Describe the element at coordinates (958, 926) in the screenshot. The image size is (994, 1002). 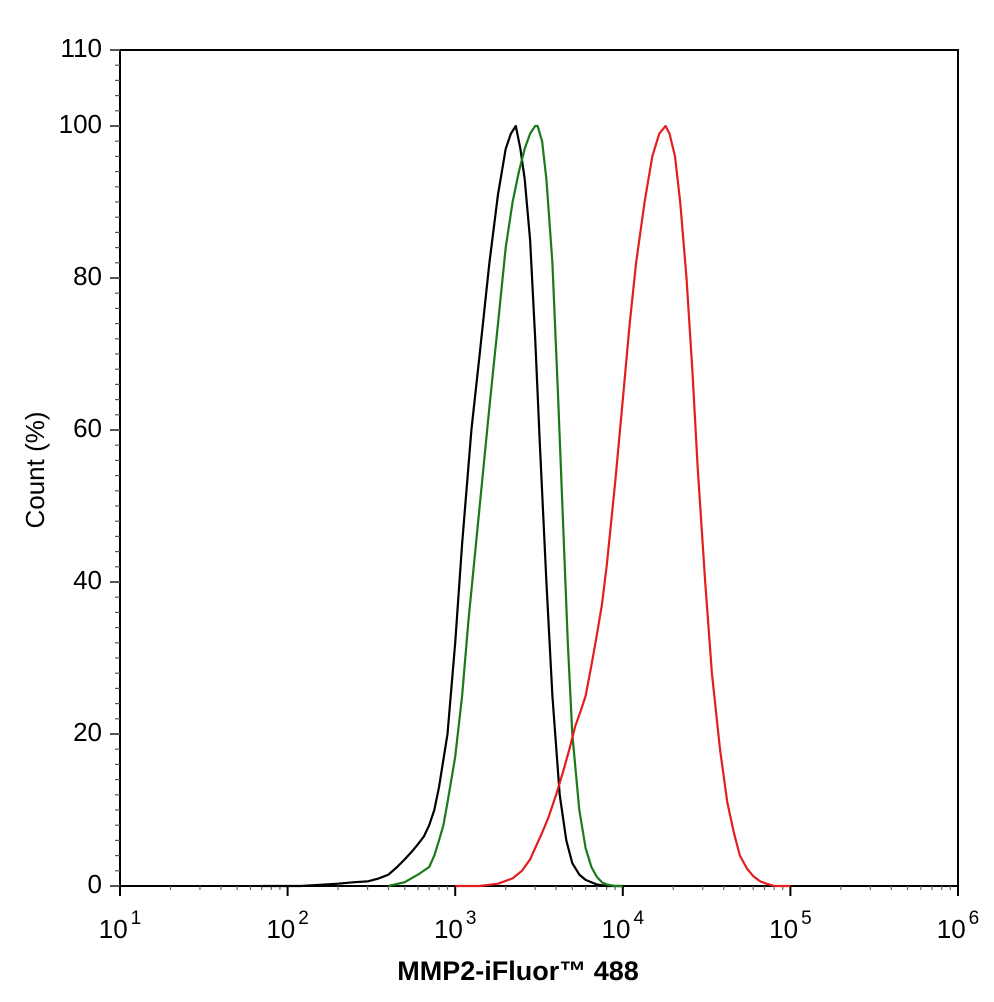
I see `x-tick-label: 10 6` at that location.